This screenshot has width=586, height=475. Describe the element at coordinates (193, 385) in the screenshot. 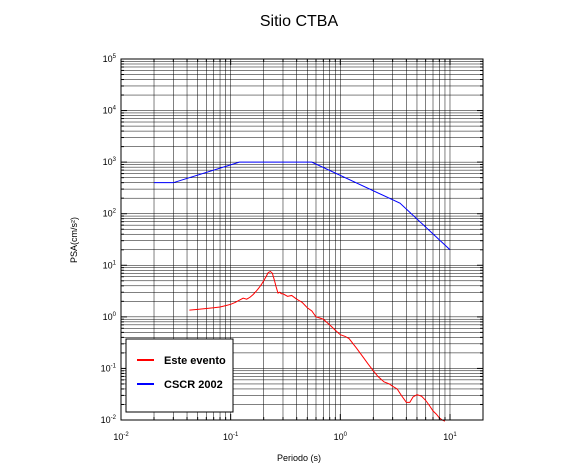

I see `legend-label-cscr-2002: CSCR 2002` at that location.